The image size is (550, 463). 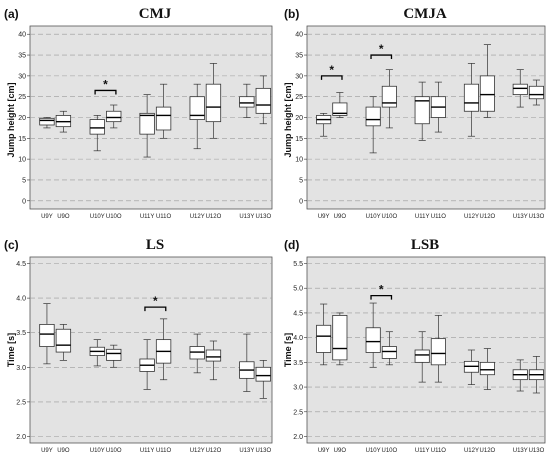 What do you see at coordinates (22, 118) in the screenshot?
I see `y-tick-label: 20` at bounding box center [22, 118].